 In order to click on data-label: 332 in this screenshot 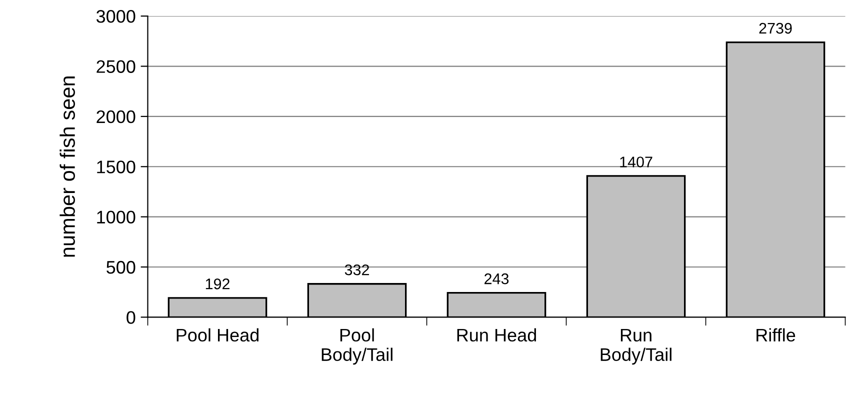, I will do `click(356, 270)`.